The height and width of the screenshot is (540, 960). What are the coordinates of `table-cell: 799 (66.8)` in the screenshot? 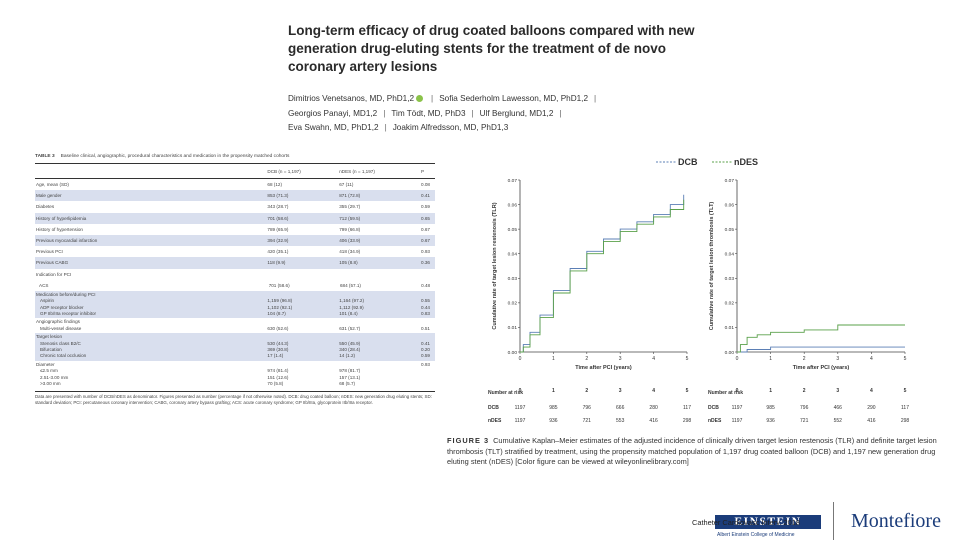 It's located at (350, 229).